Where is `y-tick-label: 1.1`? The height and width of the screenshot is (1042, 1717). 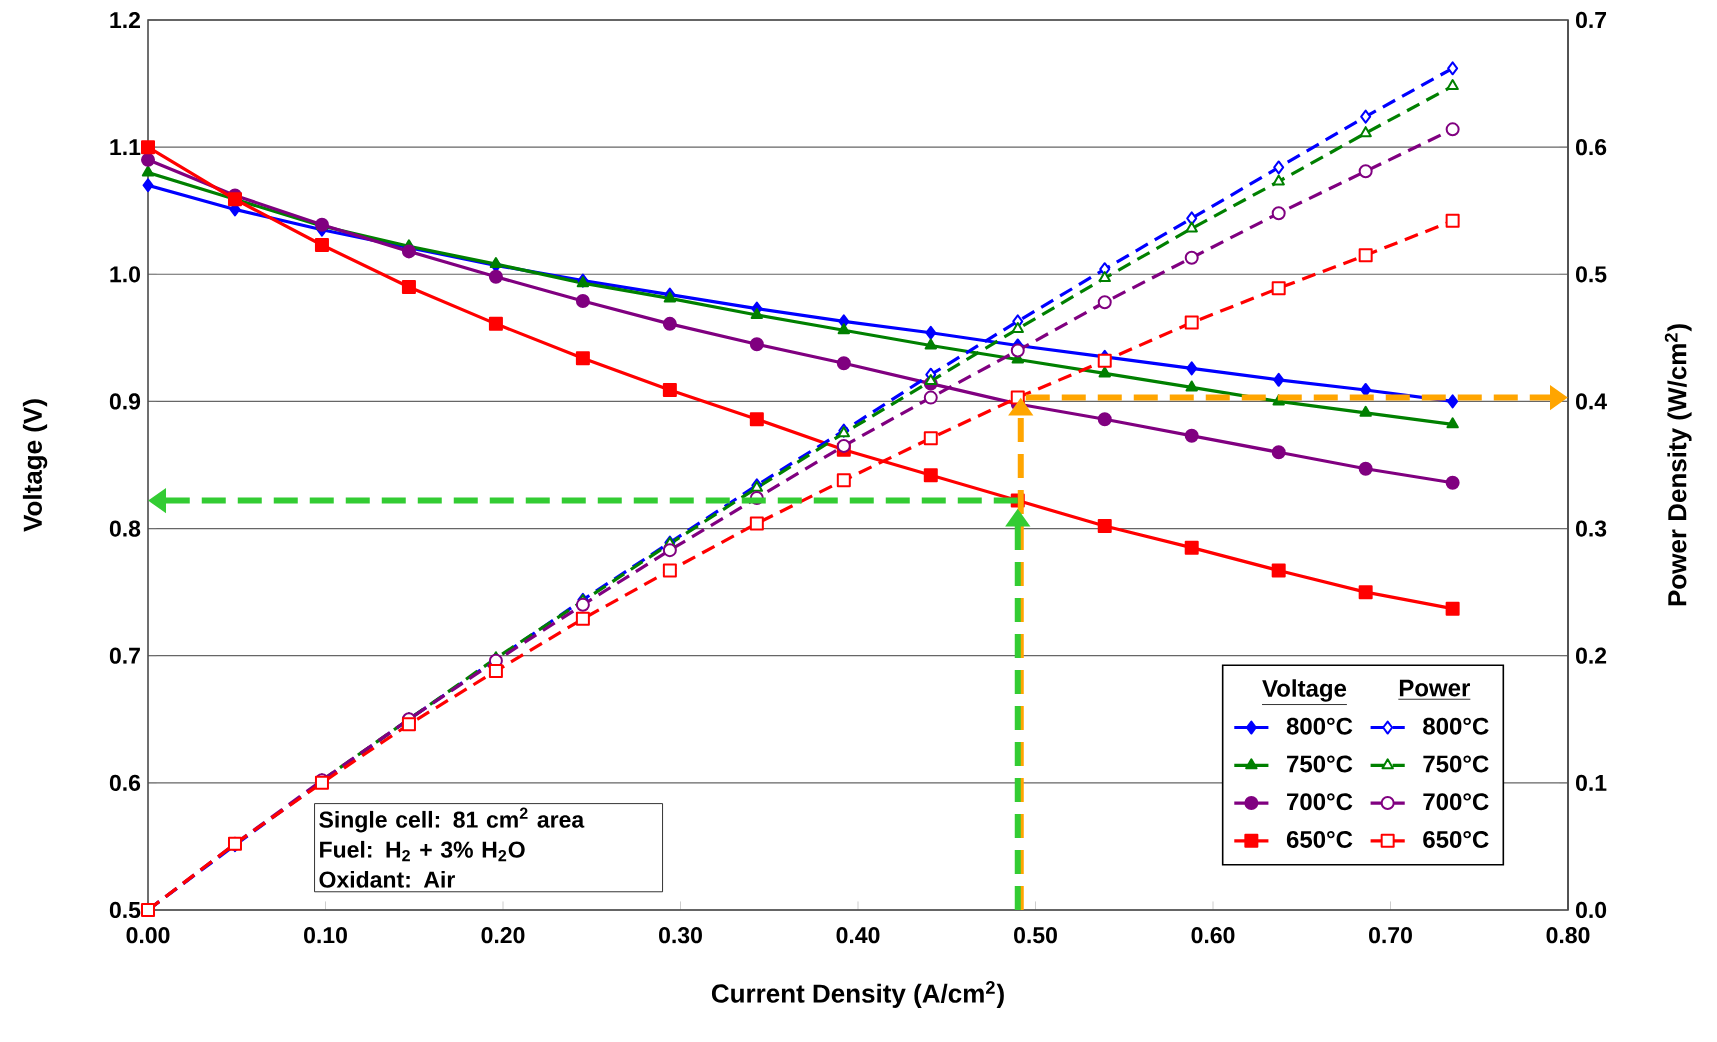
y-tick-label: 1.1 is located at coordinates (125, 147).